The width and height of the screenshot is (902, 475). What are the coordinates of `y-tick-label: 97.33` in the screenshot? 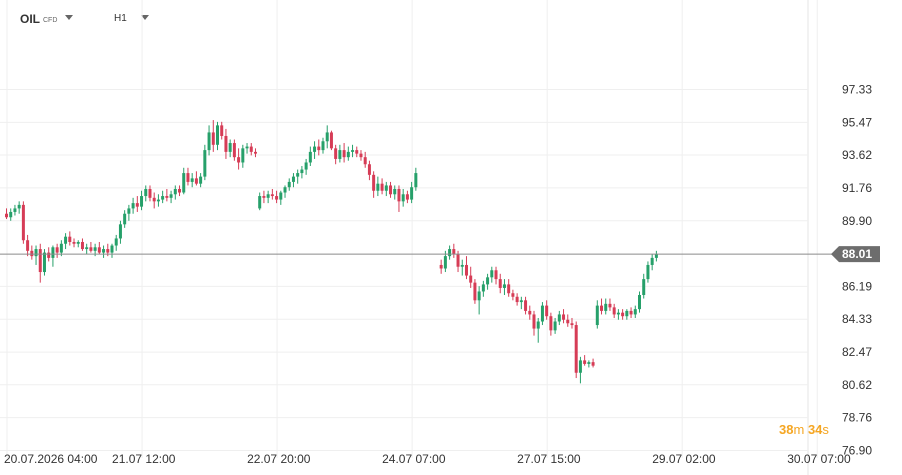 It's located at (857, 90).